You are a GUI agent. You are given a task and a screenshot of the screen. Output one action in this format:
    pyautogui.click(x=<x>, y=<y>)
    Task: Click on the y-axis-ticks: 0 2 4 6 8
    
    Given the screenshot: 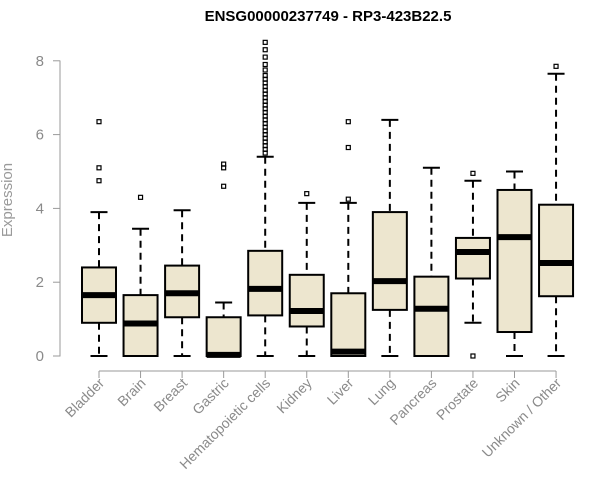 What is the action you would take?
    pyautogui.click(x=48, y=209)
    